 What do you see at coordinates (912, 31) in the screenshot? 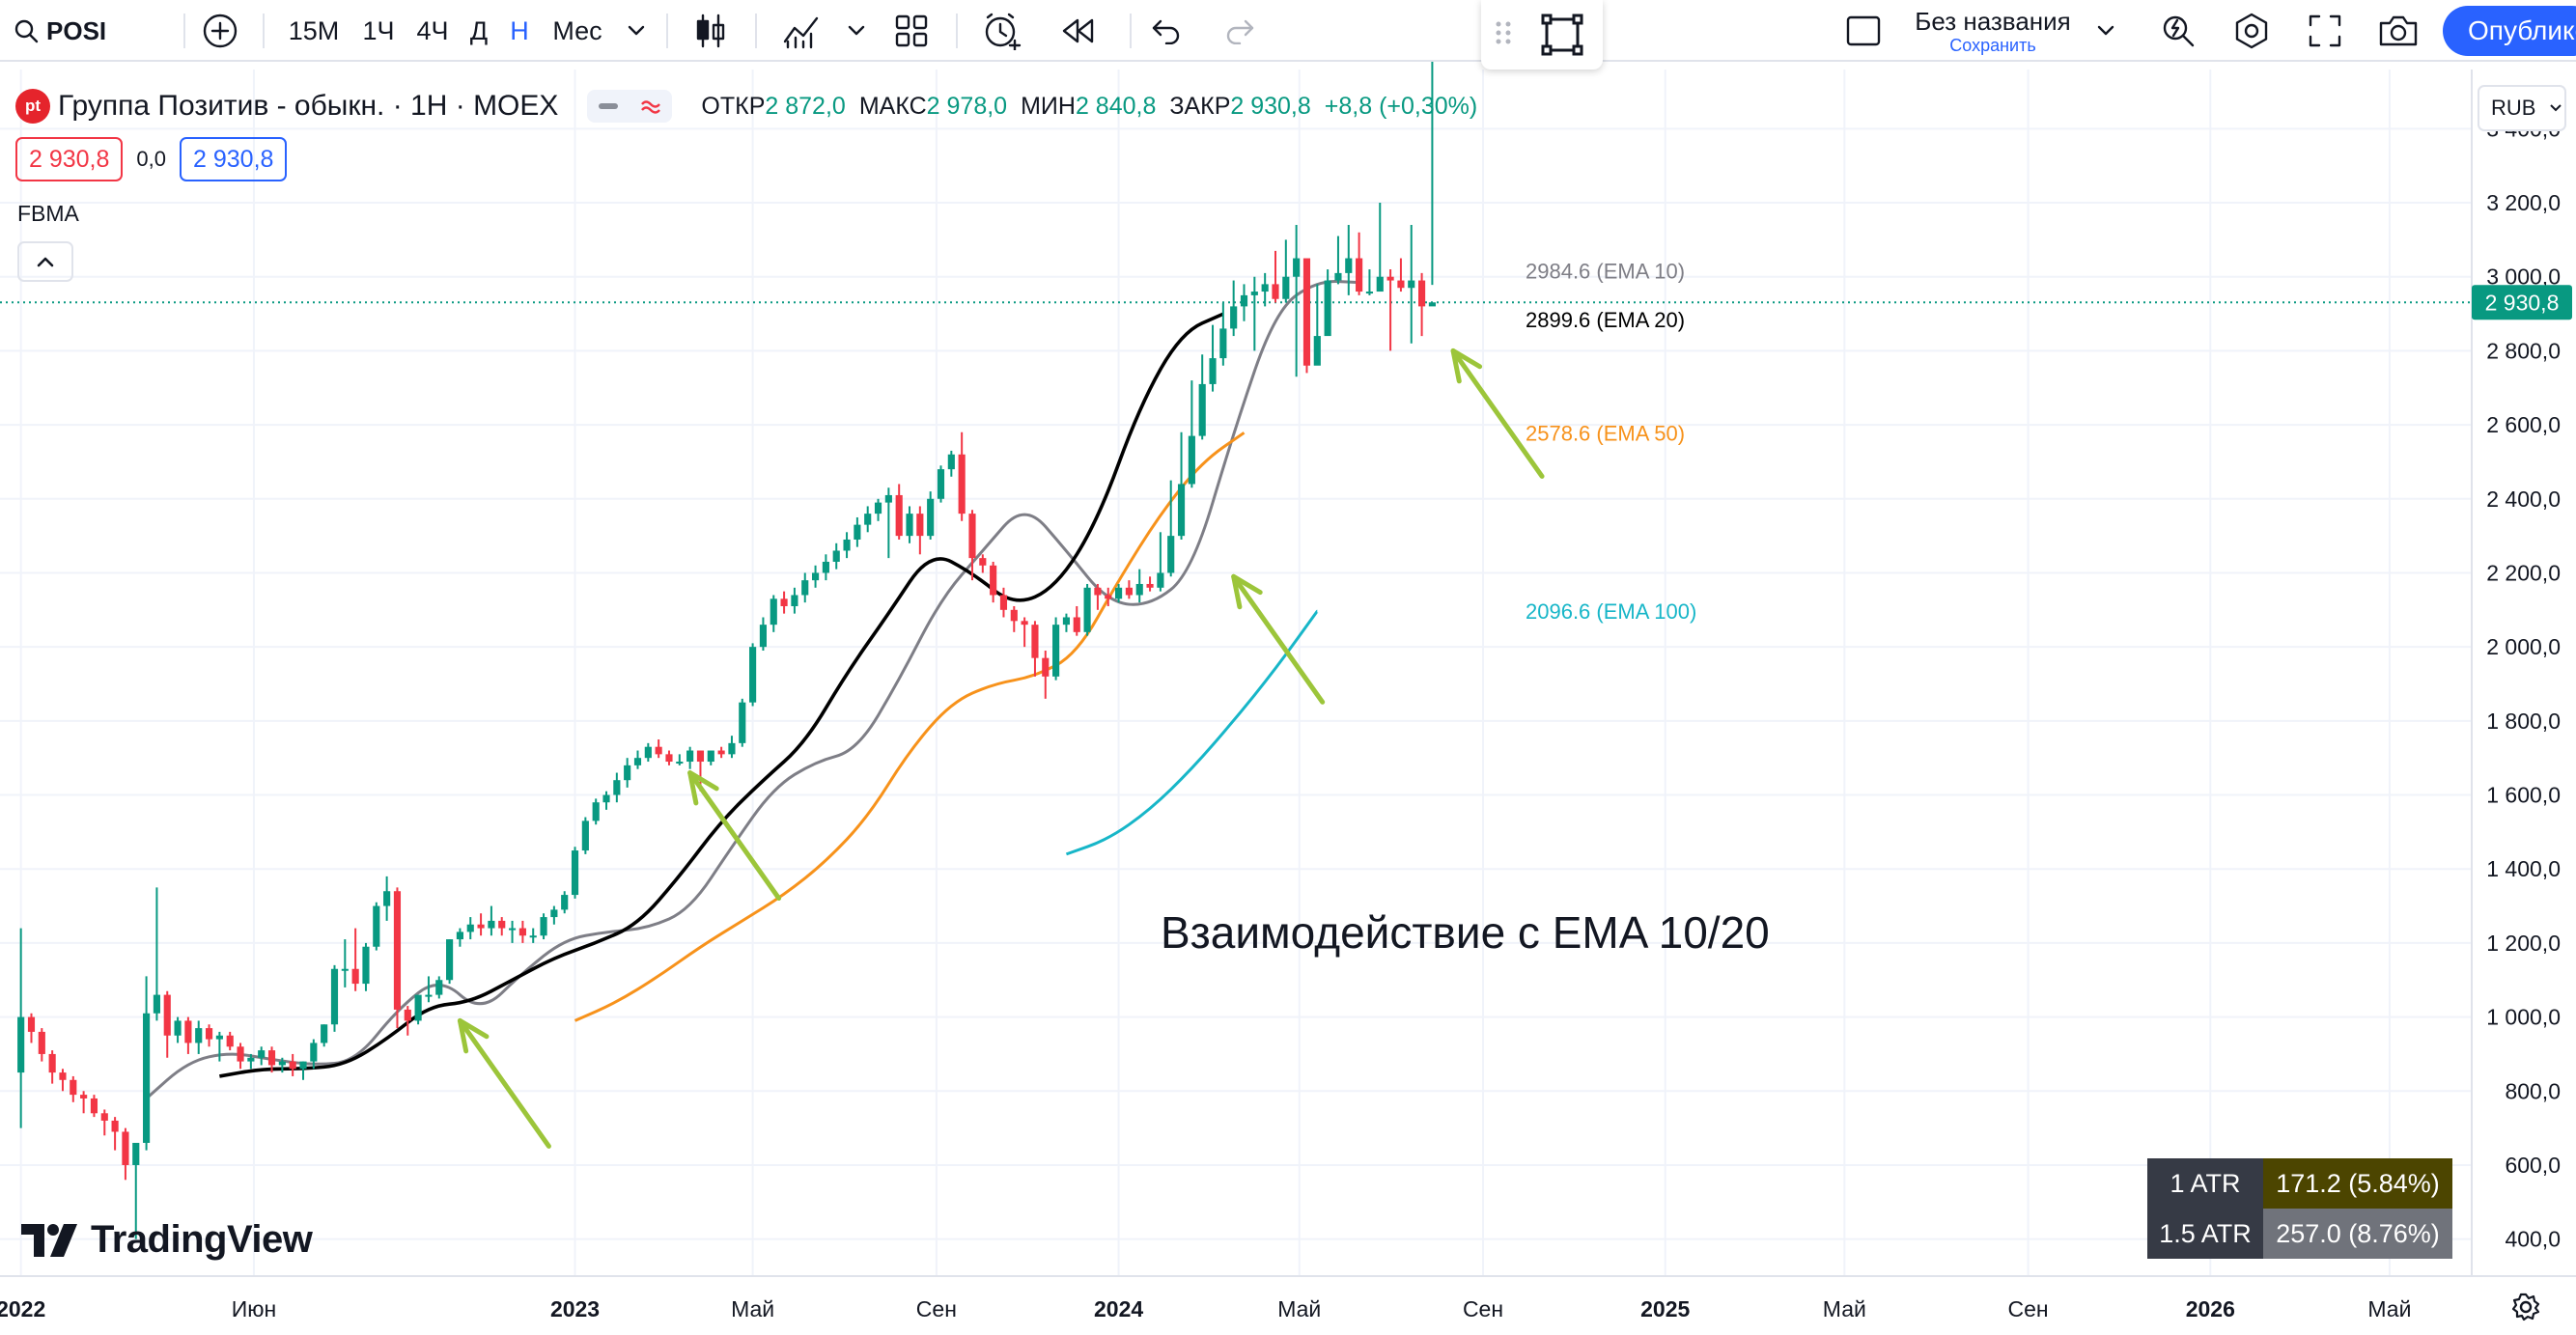
I see `templates-button` at bounding box center [912, 31].